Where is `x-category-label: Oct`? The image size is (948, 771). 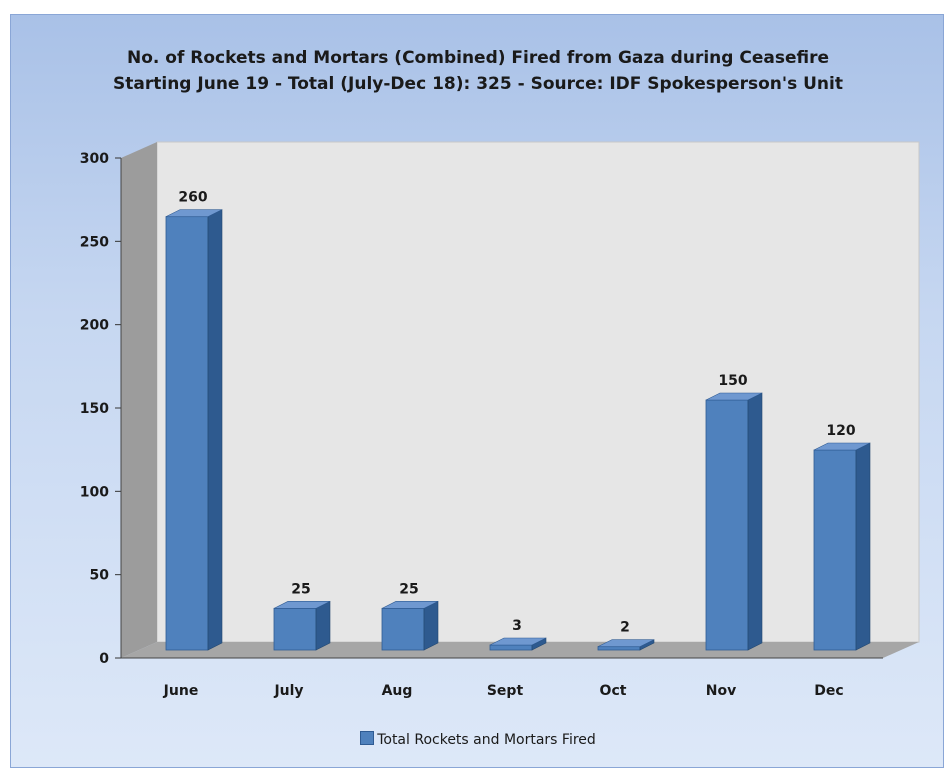
x-category-label: Oct is located at coordinates (613, 691).